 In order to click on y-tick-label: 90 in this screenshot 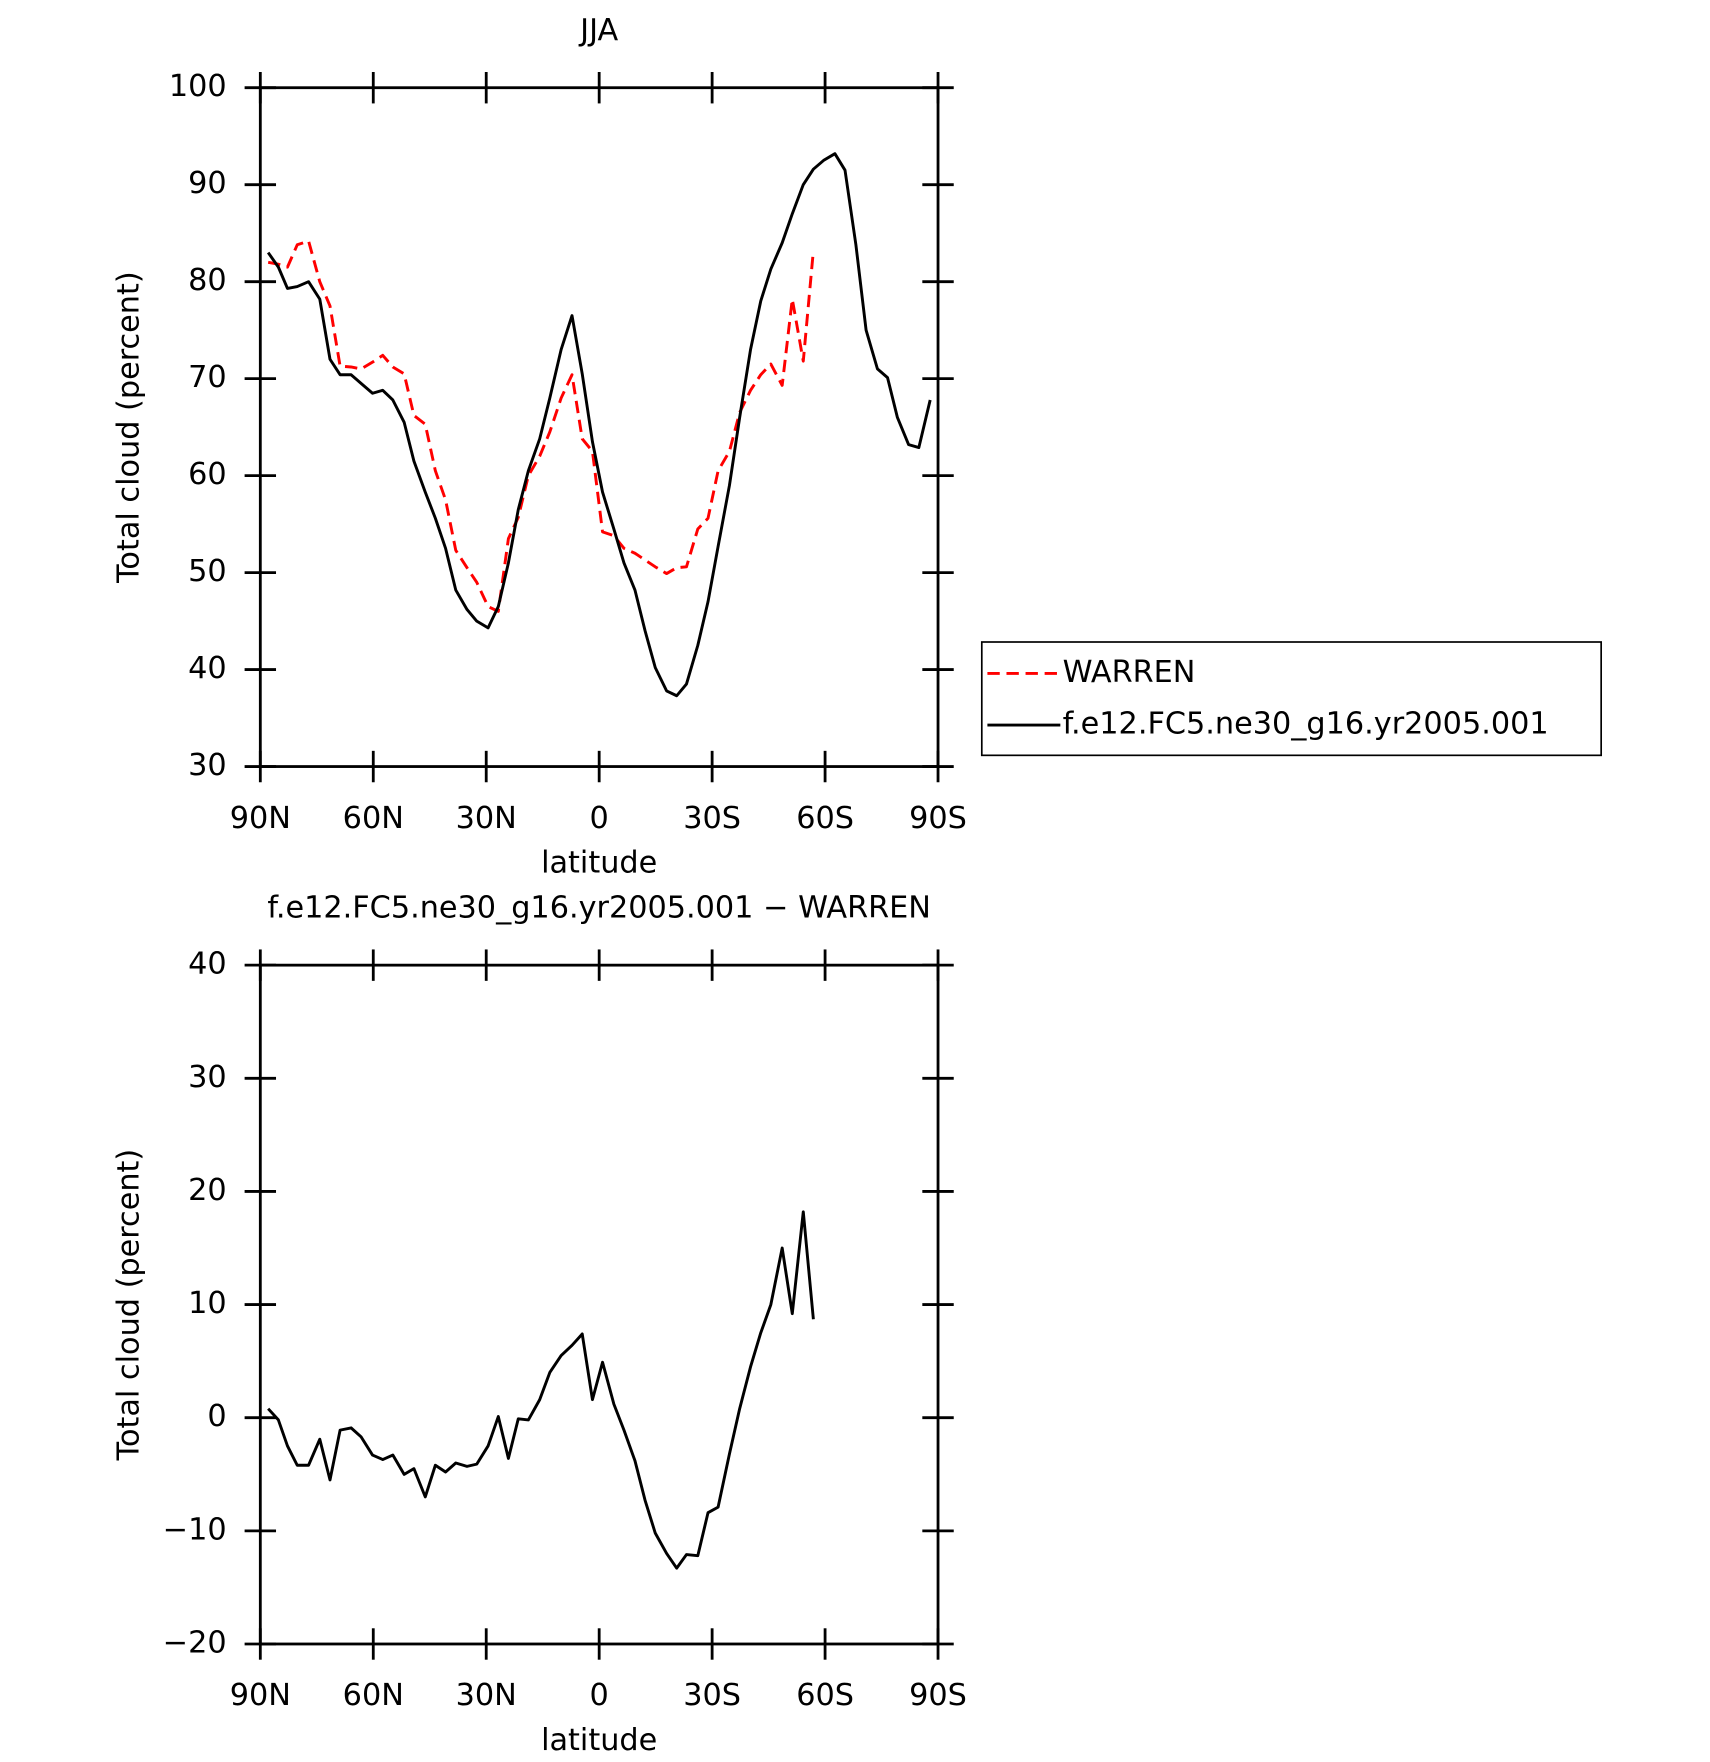, I will do `click(207, 183)`.